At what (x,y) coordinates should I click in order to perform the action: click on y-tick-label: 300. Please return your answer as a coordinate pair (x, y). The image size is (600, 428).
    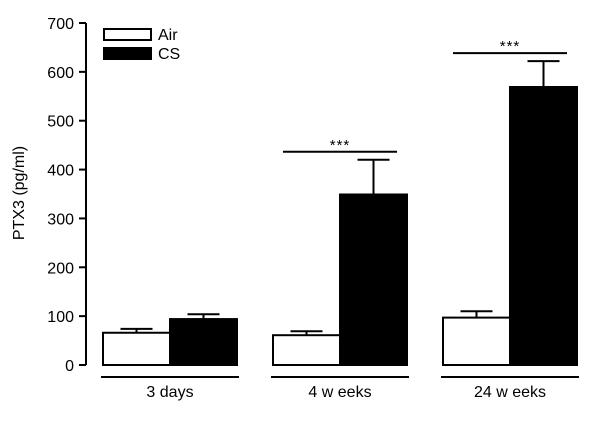
    Looking at the image, I should click on (60, 219).